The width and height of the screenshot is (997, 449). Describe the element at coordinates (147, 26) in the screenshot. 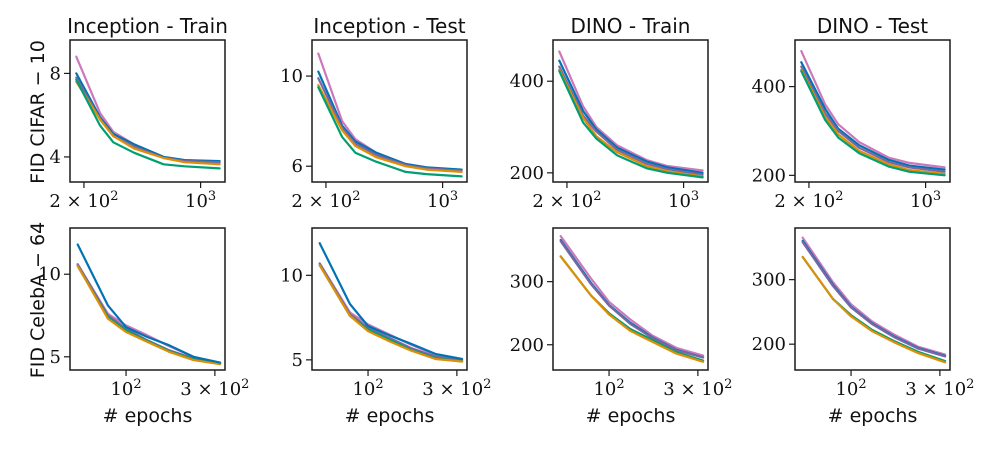

I see `chart-title: Inception - Train` at that location.